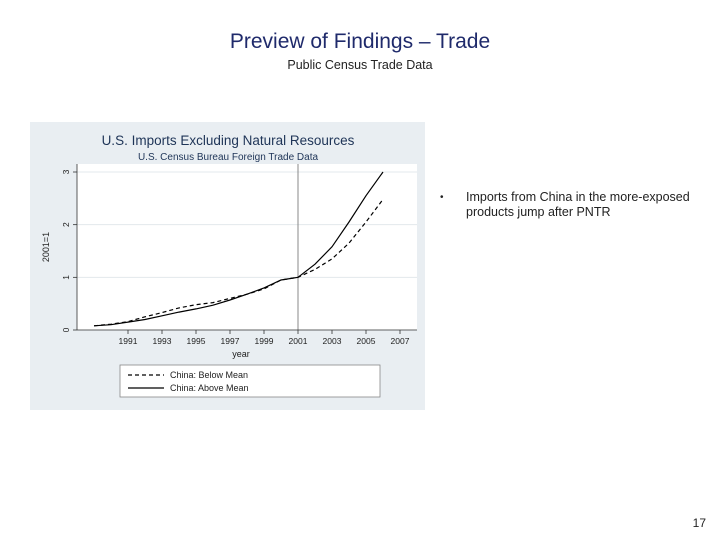 This screenshot has width=720, height=540. Describe the element at coordinates (298, 341) in the screenshot. I see `x-tick-label: 2001` at that location.